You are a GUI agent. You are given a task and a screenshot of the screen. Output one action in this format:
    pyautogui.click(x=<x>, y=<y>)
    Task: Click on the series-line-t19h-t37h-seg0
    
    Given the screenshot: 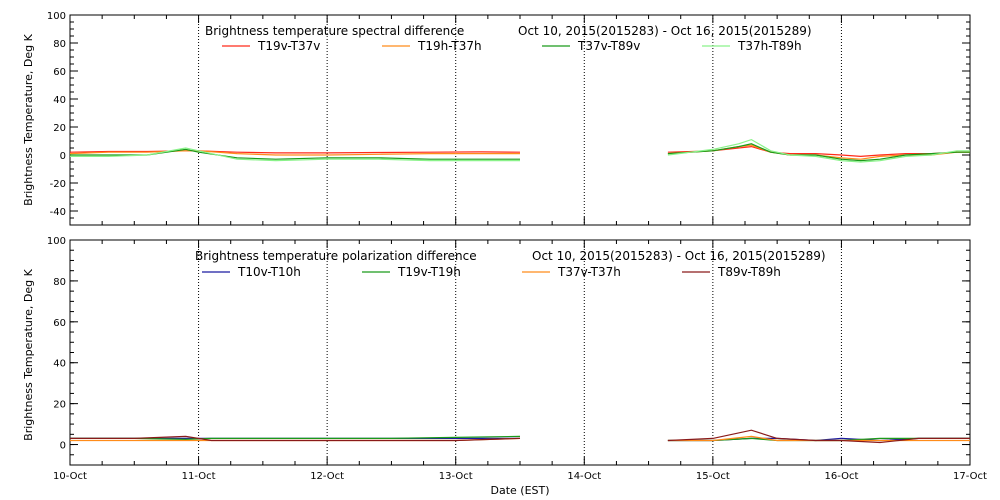 What is the action you would take?
    pyautogui.click(x=294, y=153)
    